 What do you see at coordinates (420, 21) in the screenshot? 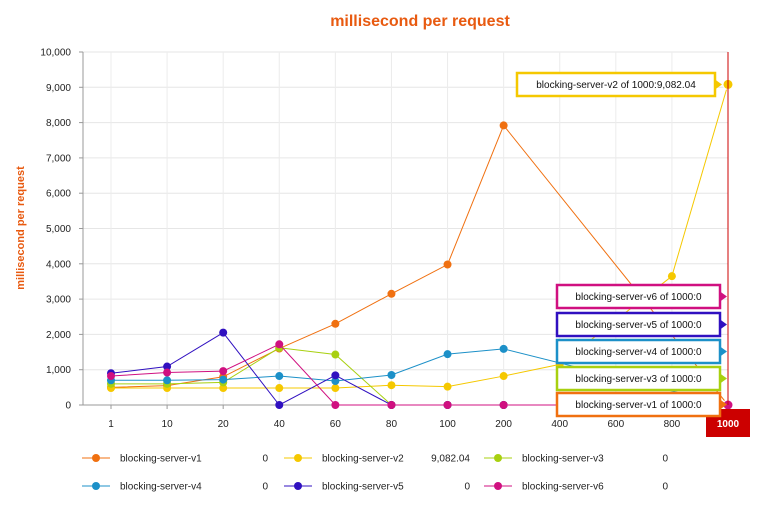
I see `chart-title: millisecond per request` at bounding box center [420, 21].